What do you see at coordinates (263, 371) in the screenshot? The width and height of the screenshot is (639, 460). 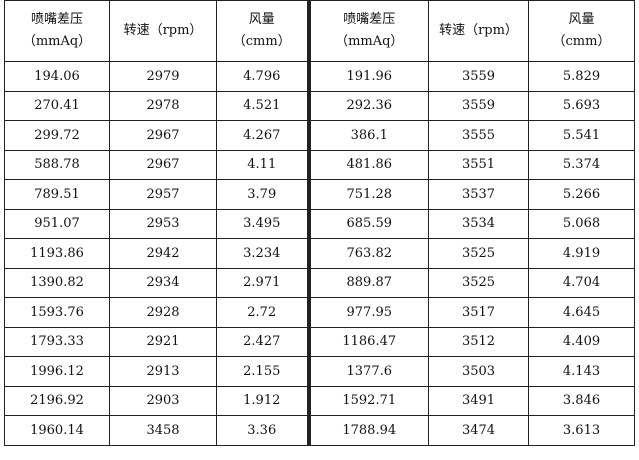 I see `airflow-left-cell: 2.155` at bounding box center [263, 371].